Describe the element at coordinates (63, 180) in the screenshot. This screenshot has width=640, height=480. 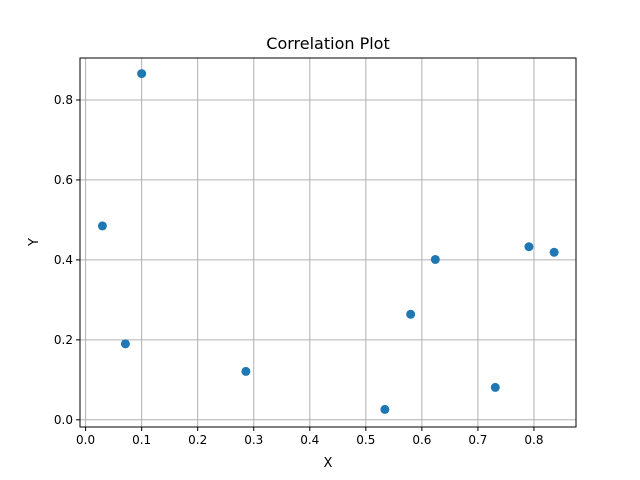
I see `y-tick-label: 0.6` at that location.